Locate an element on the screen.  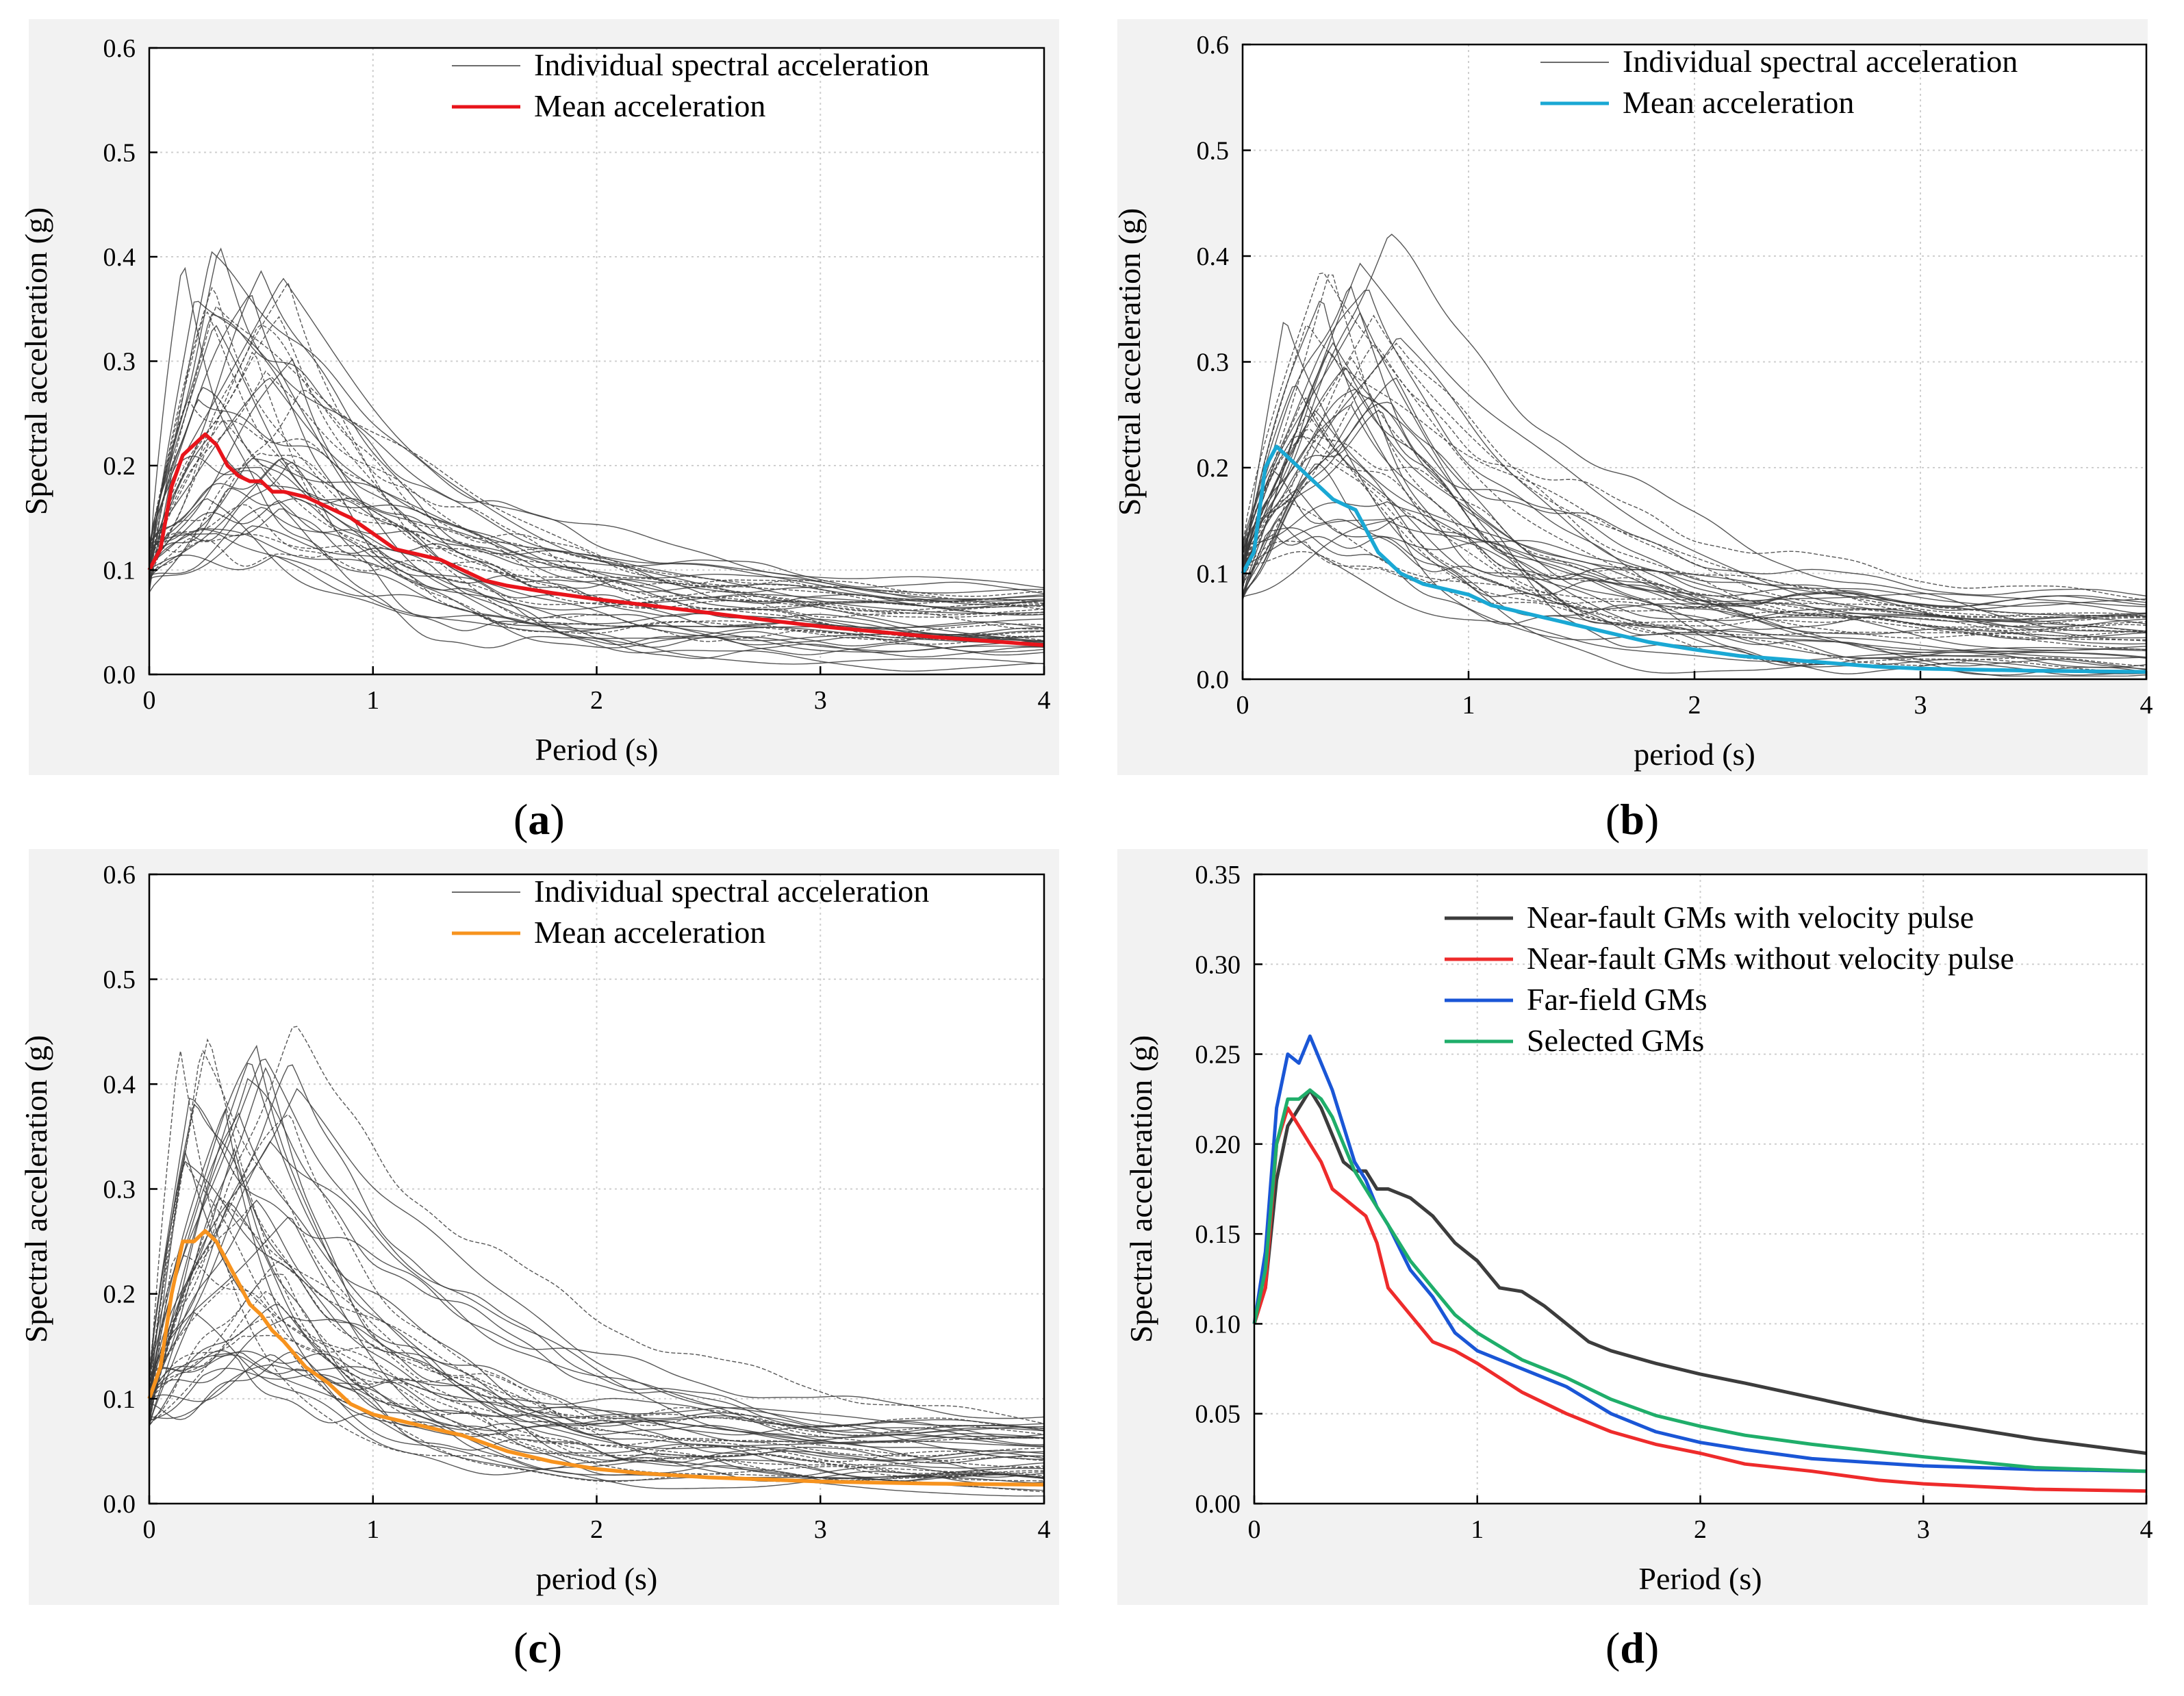
x-tick-label-b: 4 is located at coordinates (2146, 705).